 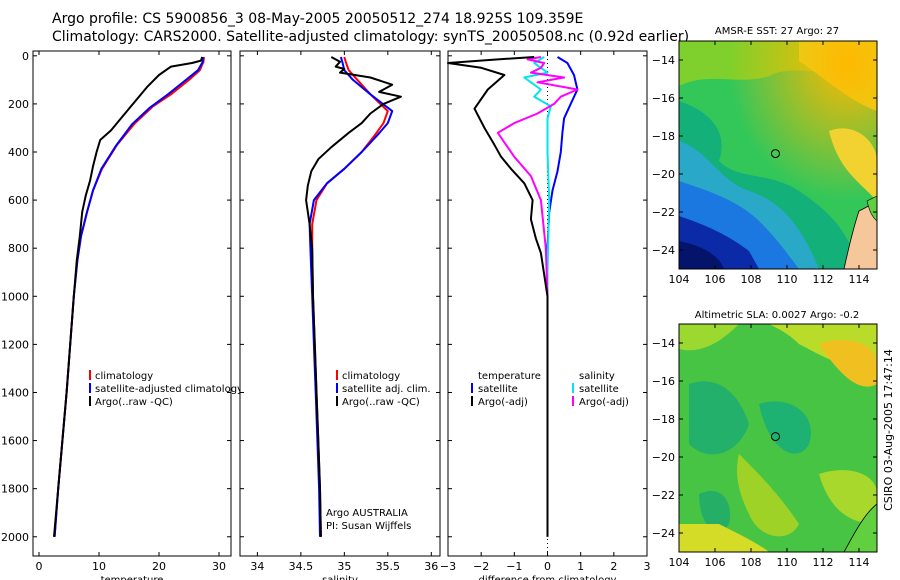 I want to click on y-tick-label: 200, so click(x=18, y=104).